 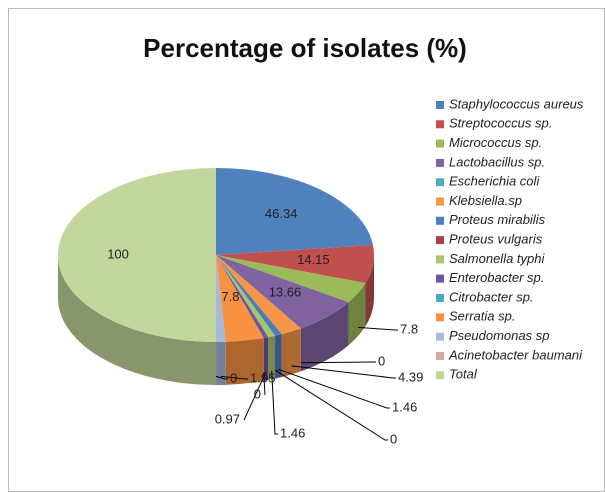 What do you see at coordinates (305, 48) in the screenshot?
I see `chart-title: Percentage of isolates (%)` at bounding box center [305, 48].